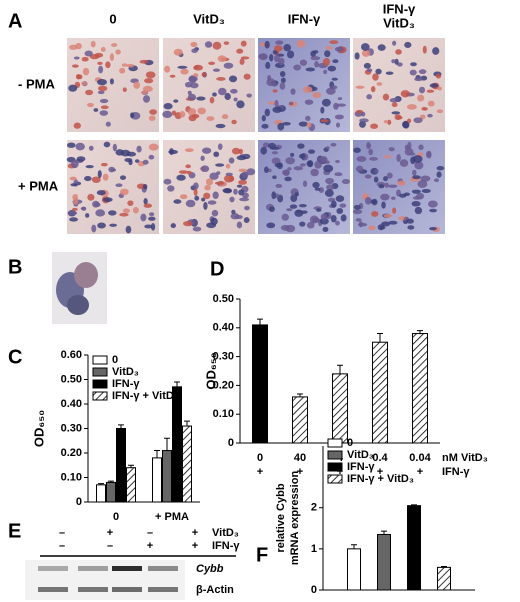 The height and width of the screenshot is (602, 520). Describe the element at coordinates (100, 384) in the screenshot. I see `legend-swatch` at that location.